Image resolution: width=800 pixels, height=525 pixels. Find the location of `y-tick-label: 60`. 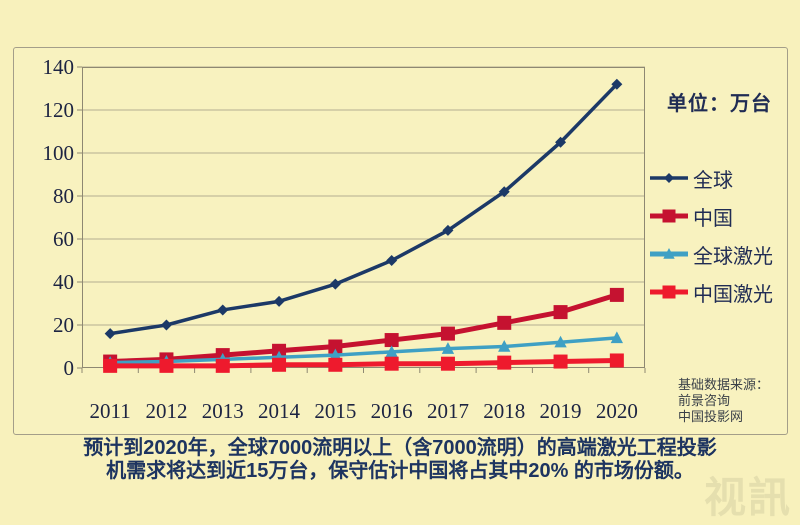

y-tick-label: 60 is located at coordinates (63, 239).